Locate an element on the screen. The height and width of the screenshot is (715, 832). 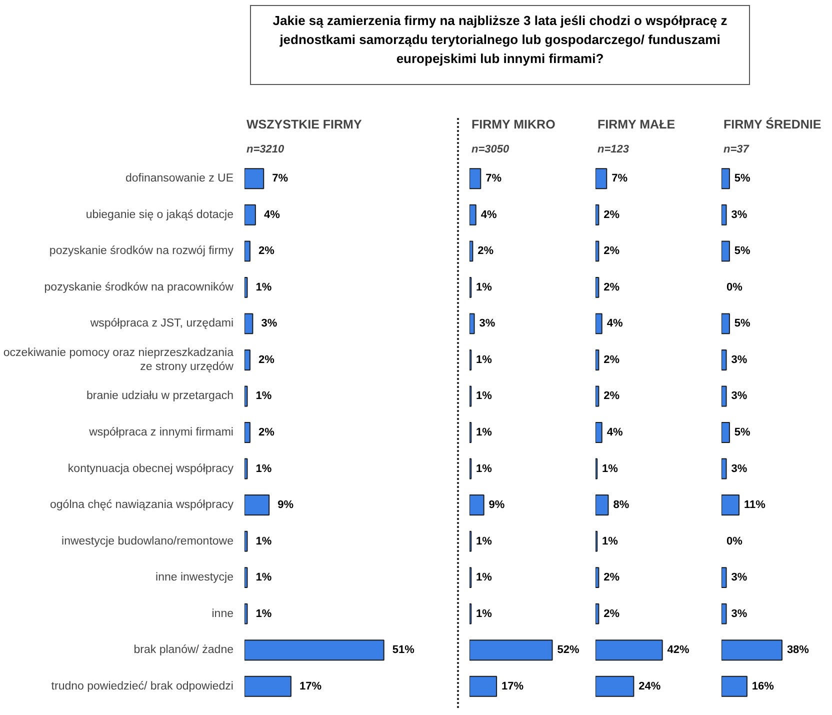
data-label: 52% is located at coordinates (568, 650).